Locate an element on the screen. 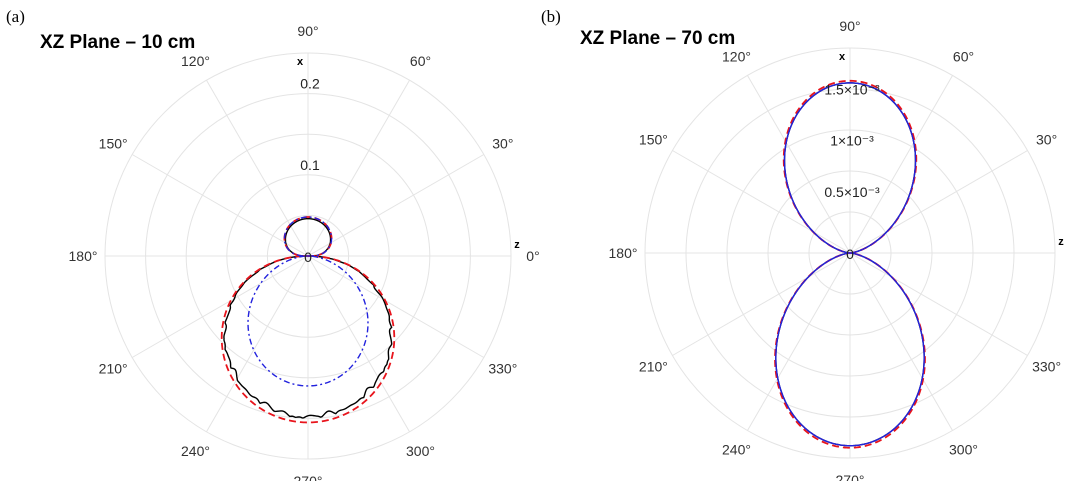 The width and height of the screenshot is (1070, 481). panel-title: XZ Plane – 10 cm is located at coordinates (117, 42).